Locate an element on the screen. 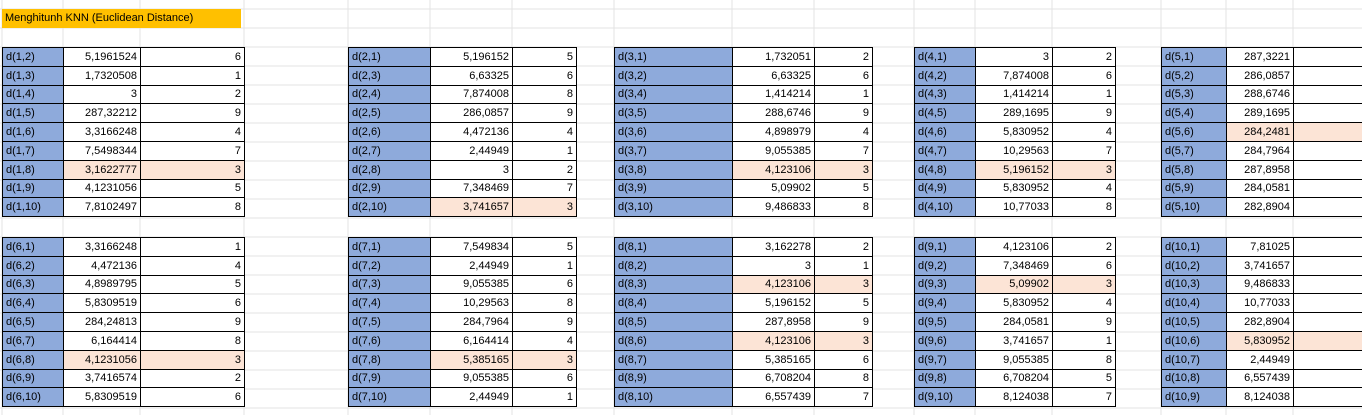  distance-value-cell: 284,0581 is located at coordinates (1260, 188).